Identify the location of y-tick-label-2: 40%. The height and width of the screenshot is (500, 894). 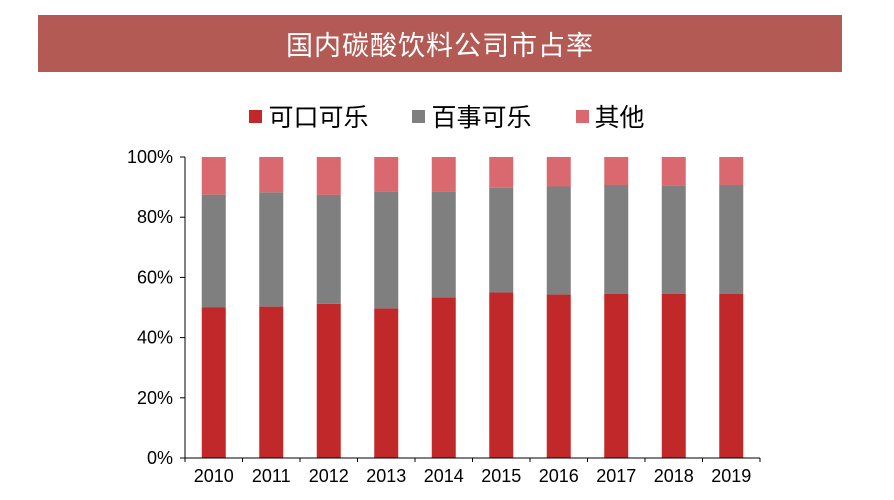
(155, 338).